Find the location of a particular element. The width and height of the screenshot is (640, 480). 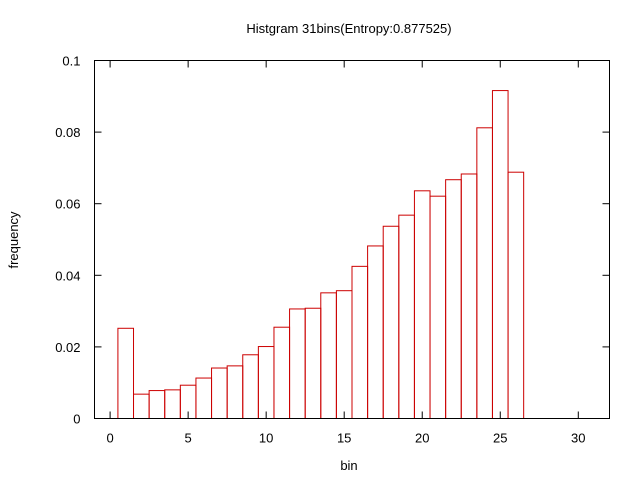

x-tick-label: 0 is located at coordinates (109, 438).